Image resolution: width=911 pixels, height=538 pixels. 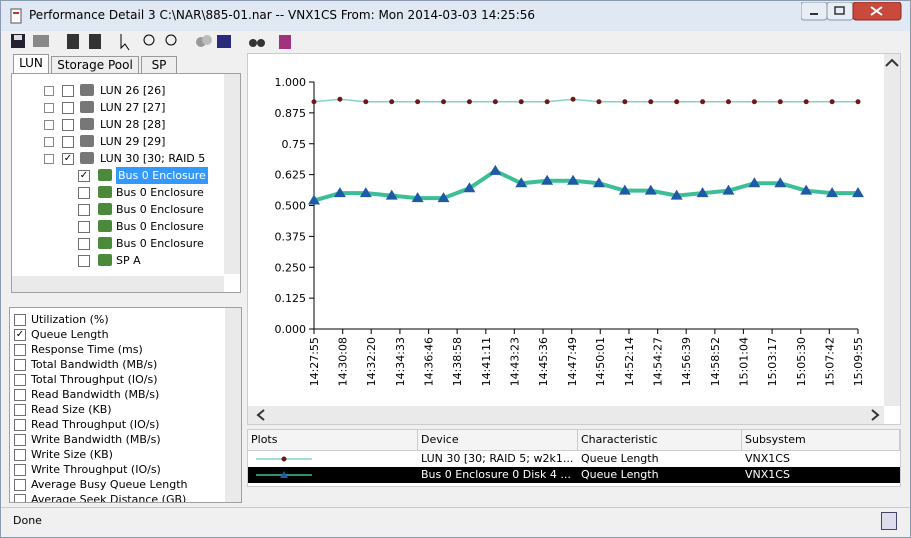 I want to click on tree-label: LUN 29 [29], so click(x=133, y=141).